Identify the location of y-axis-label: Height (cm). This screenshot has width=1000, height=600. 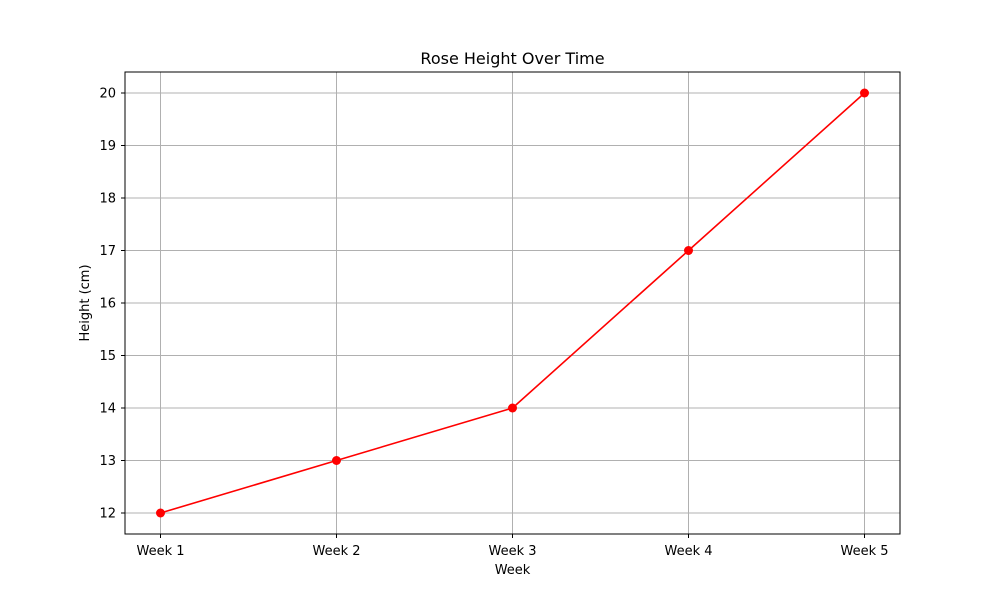
(85, 302).